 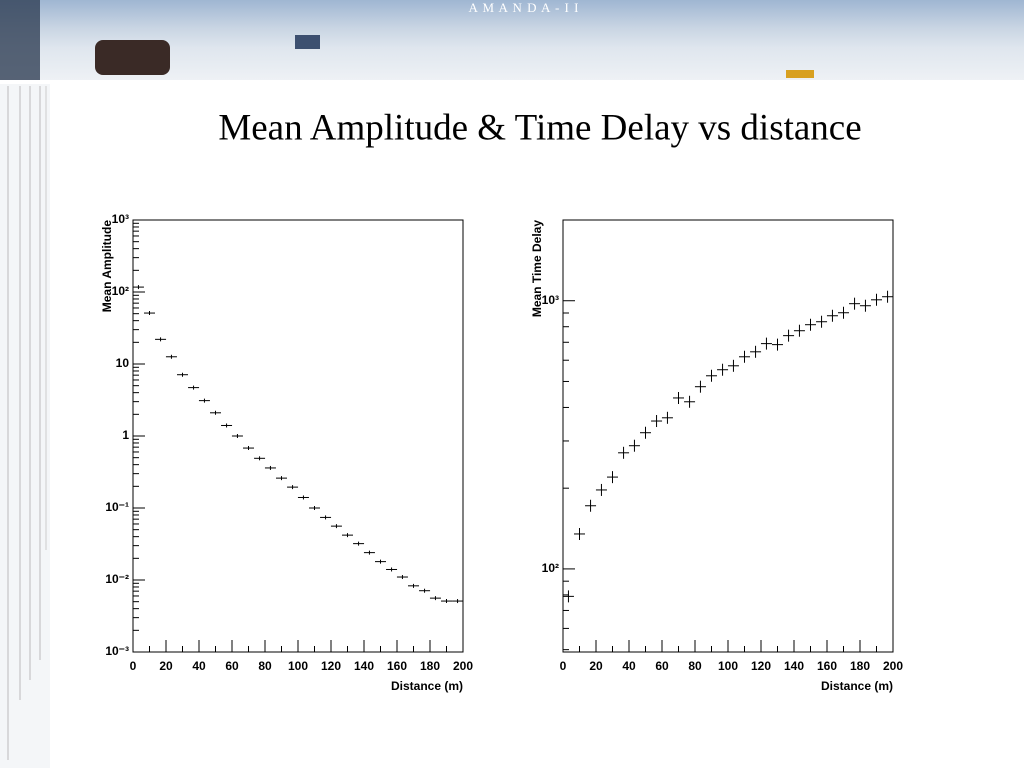 What do you see at coordinates (537, 268) in the screenshot?
I see `y-axis-label: Mean Time Delay` at bounding box center [537, 268].